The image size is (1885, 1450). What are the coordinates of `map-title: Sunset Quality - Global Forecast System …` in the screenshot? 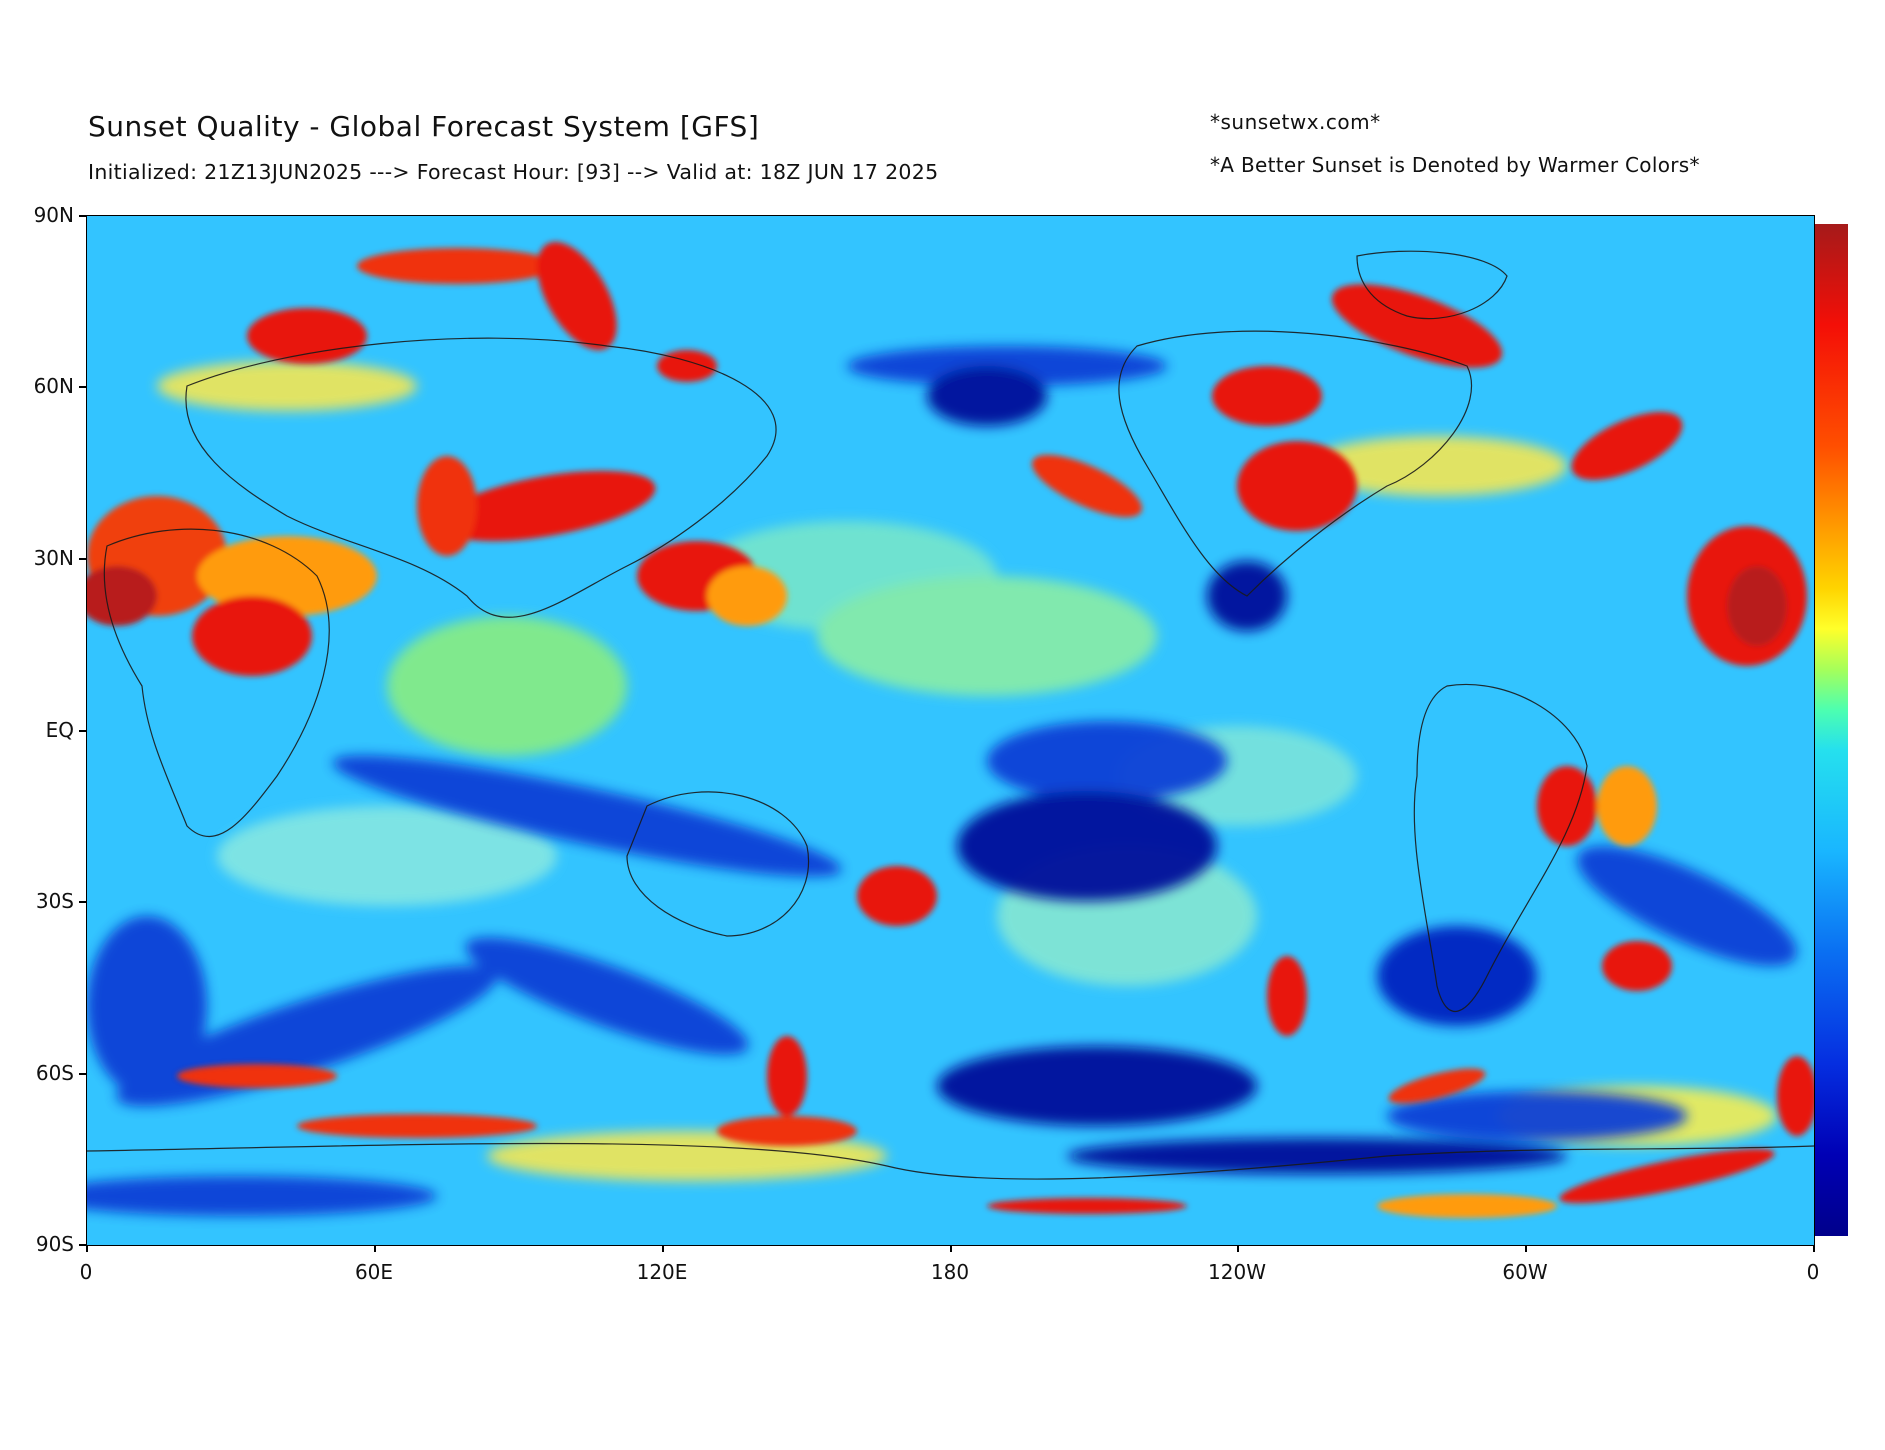 It's located at (424, 126).